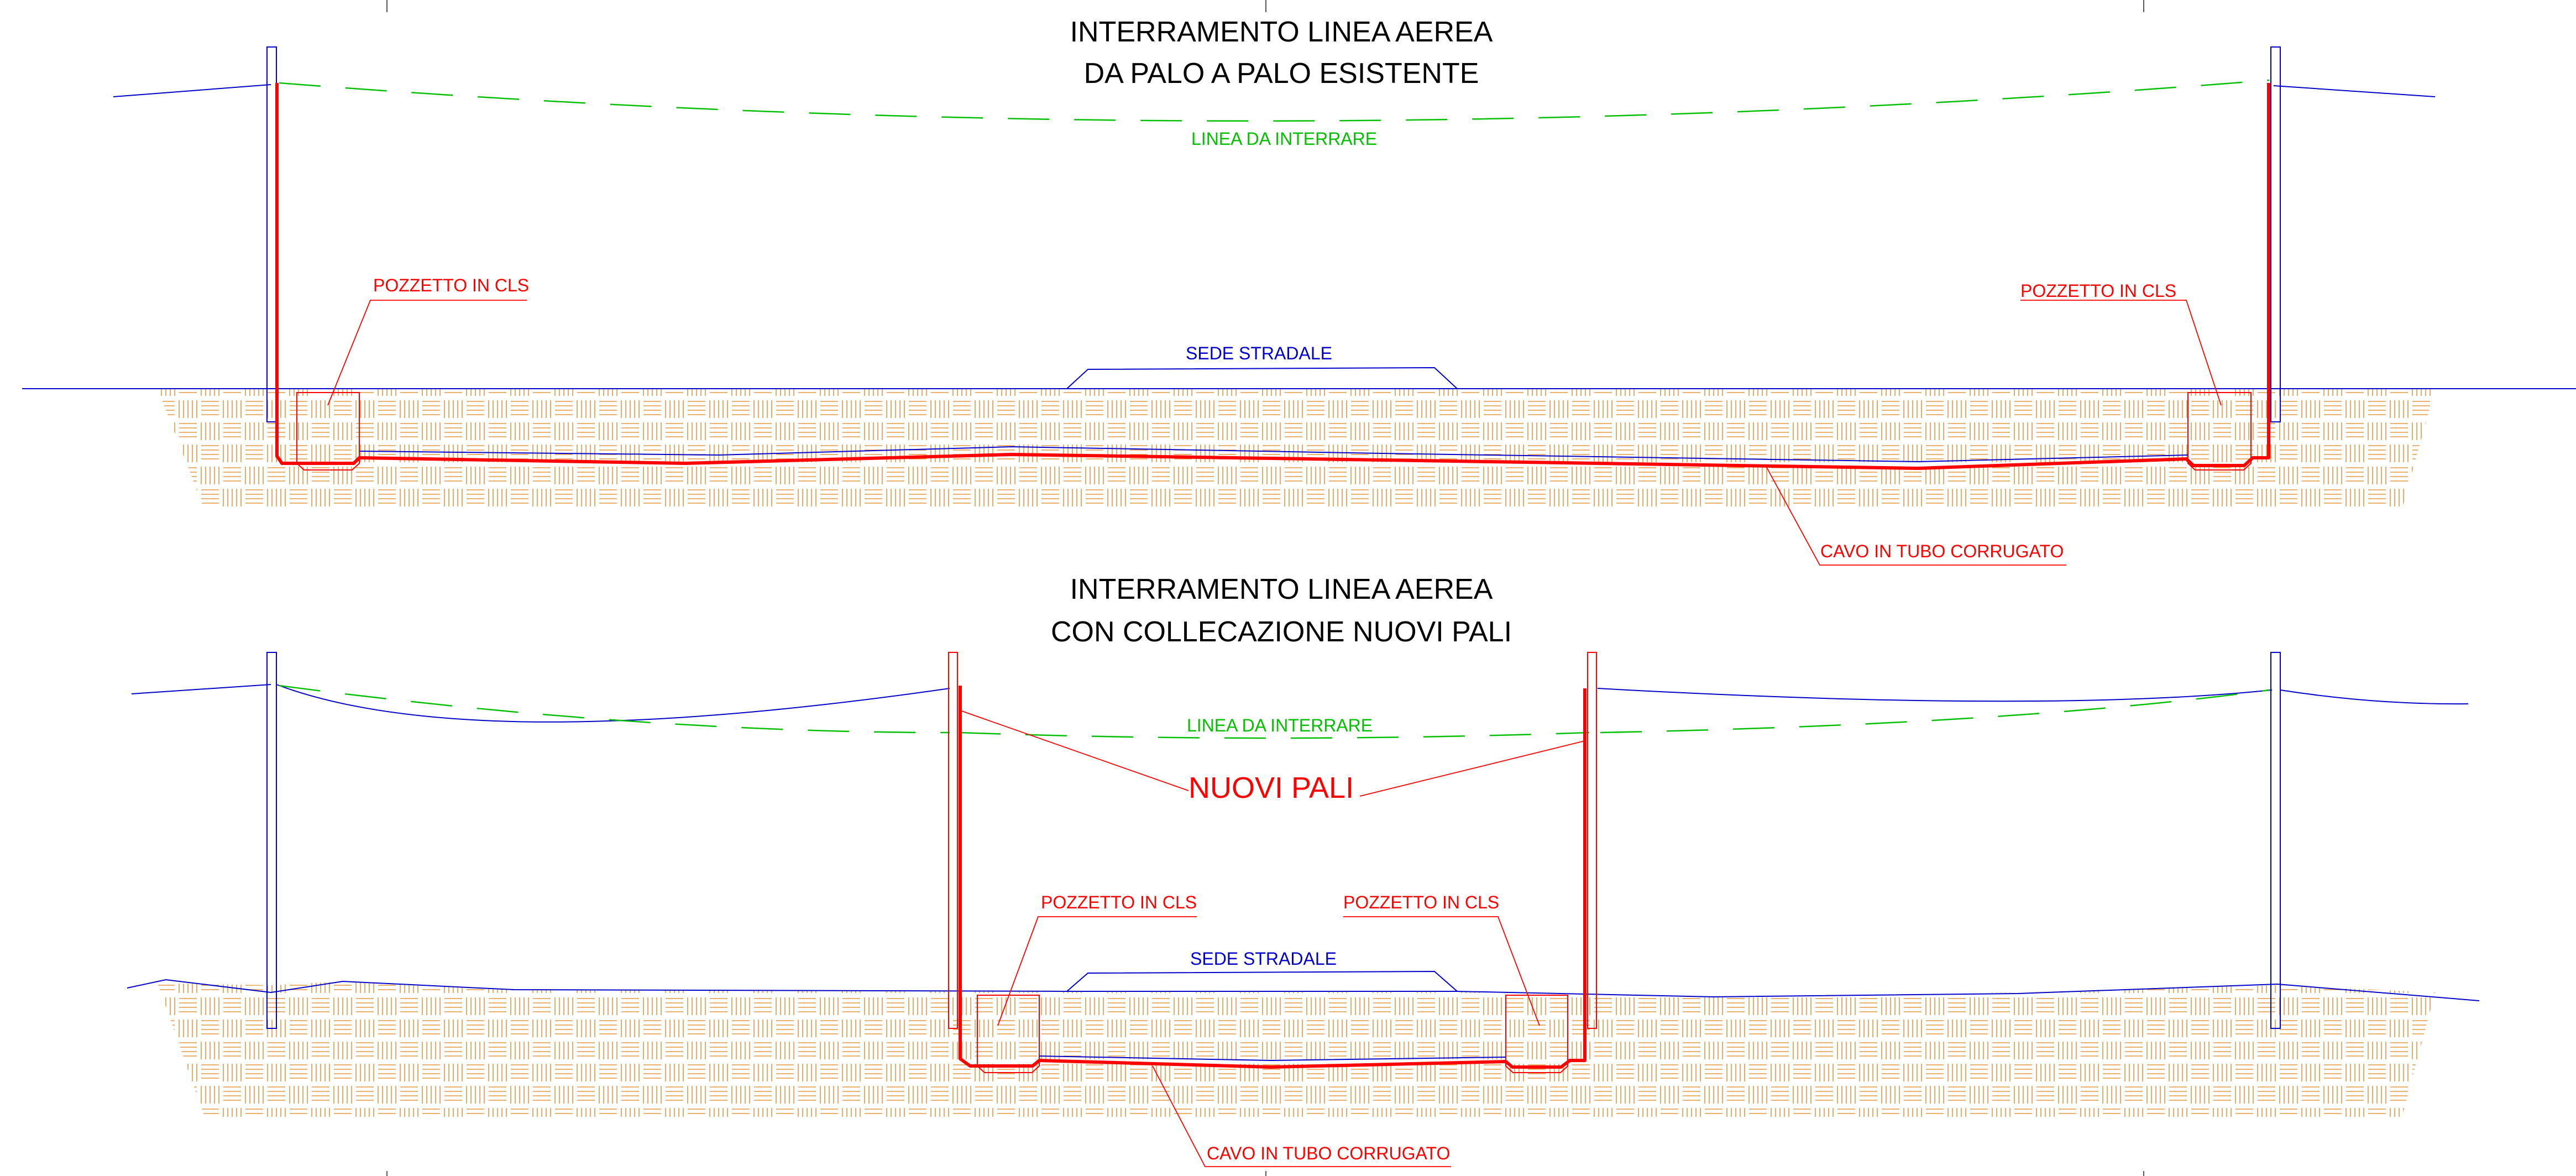 This screenshot has height=1176, width=2576. I want to click on pit-left-label-top: POZZETTO IN CLS, so click(451, 285).